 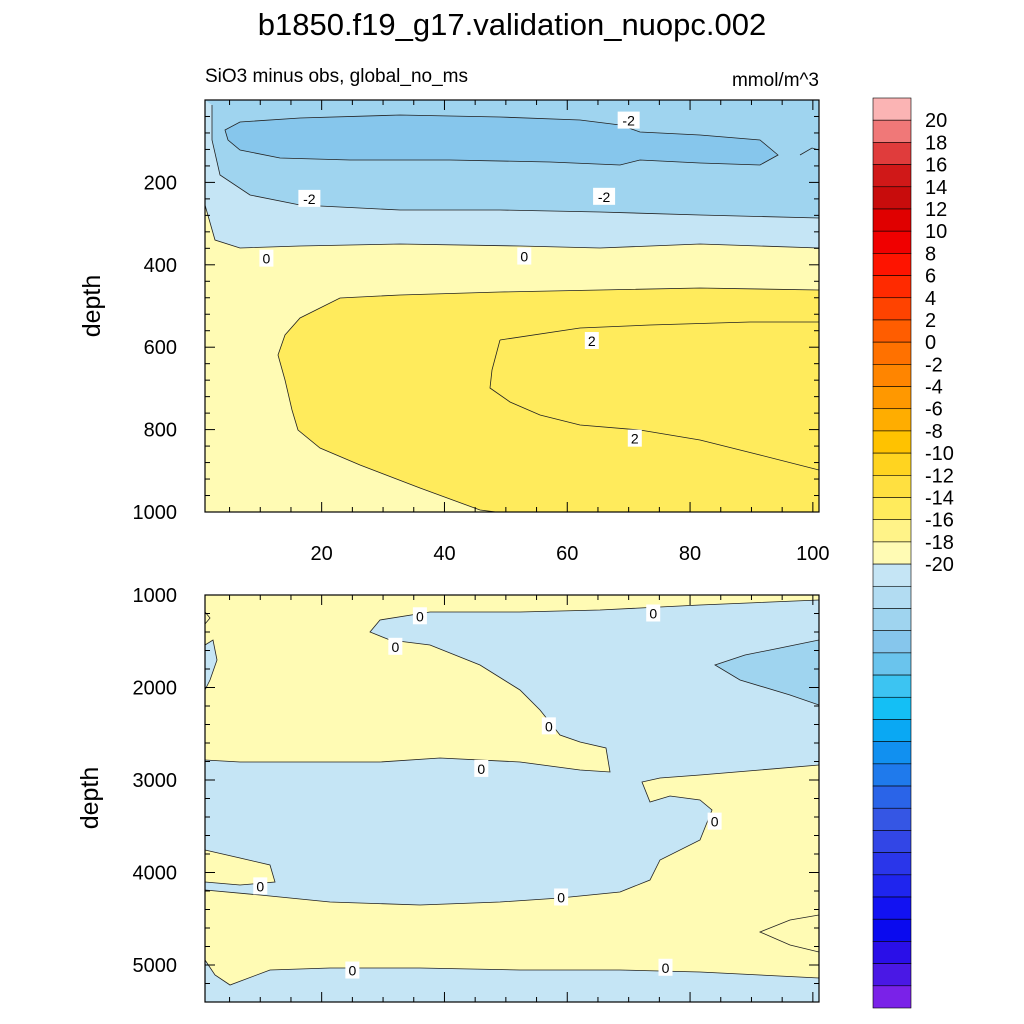 I want to click on upper-contour-labels: -2 -2 -2 0 0 2 2, so click(x=450, y=279).